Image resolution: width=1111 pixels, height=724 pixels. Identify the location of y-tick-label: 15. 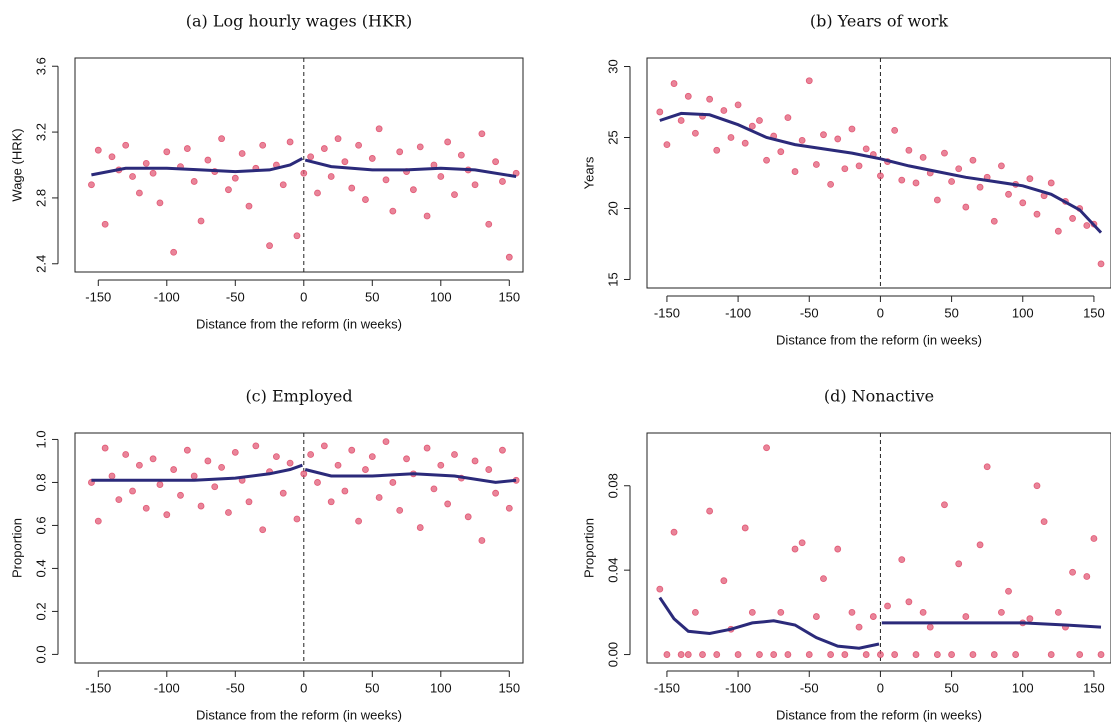
(612, 279).